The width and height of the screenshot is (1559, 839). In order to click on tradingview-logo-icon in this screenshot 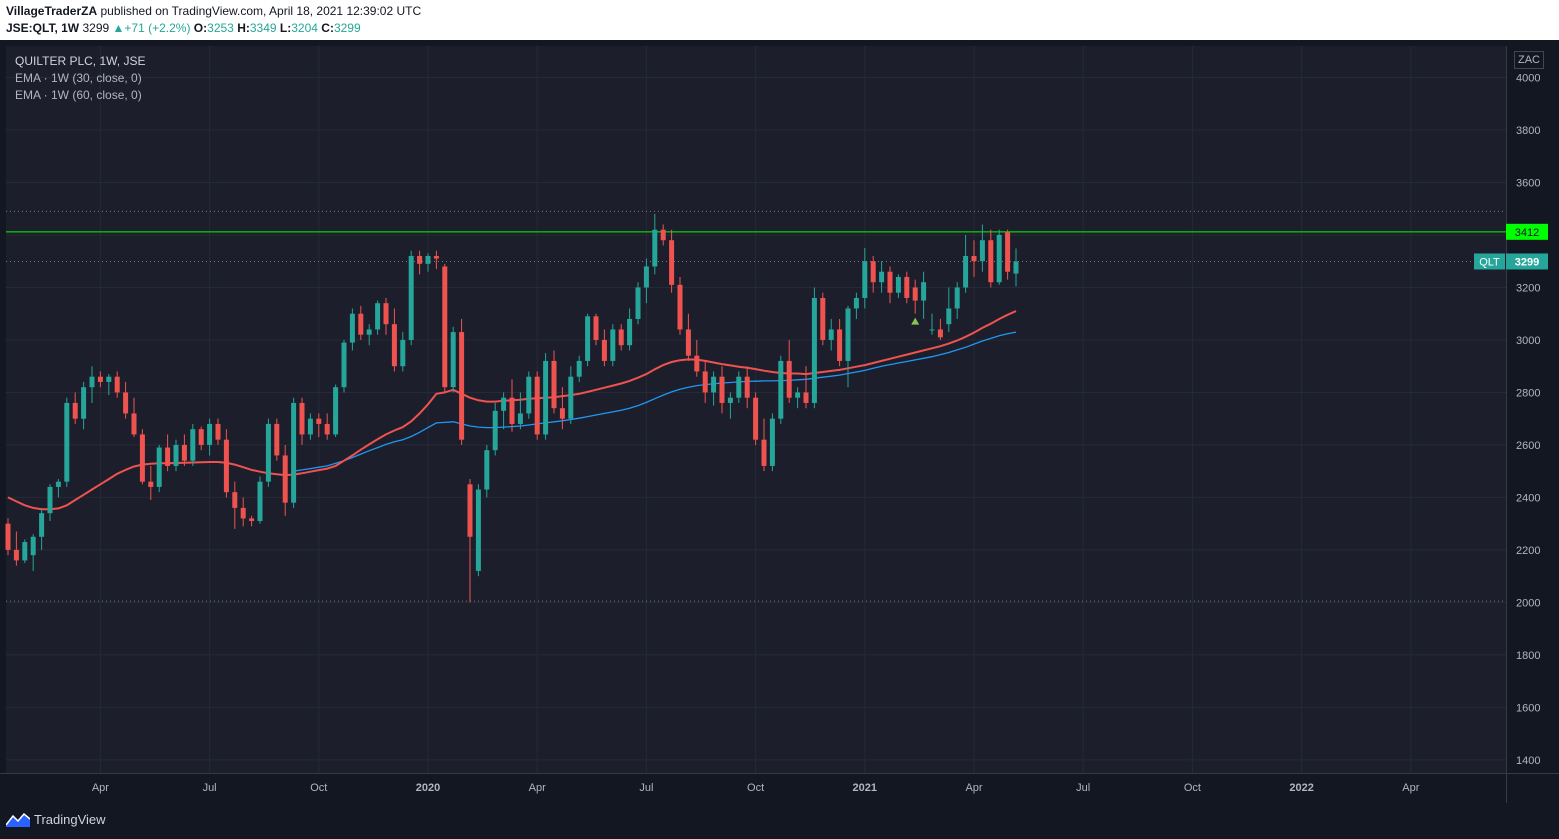, I will do `click(18, 819)`.